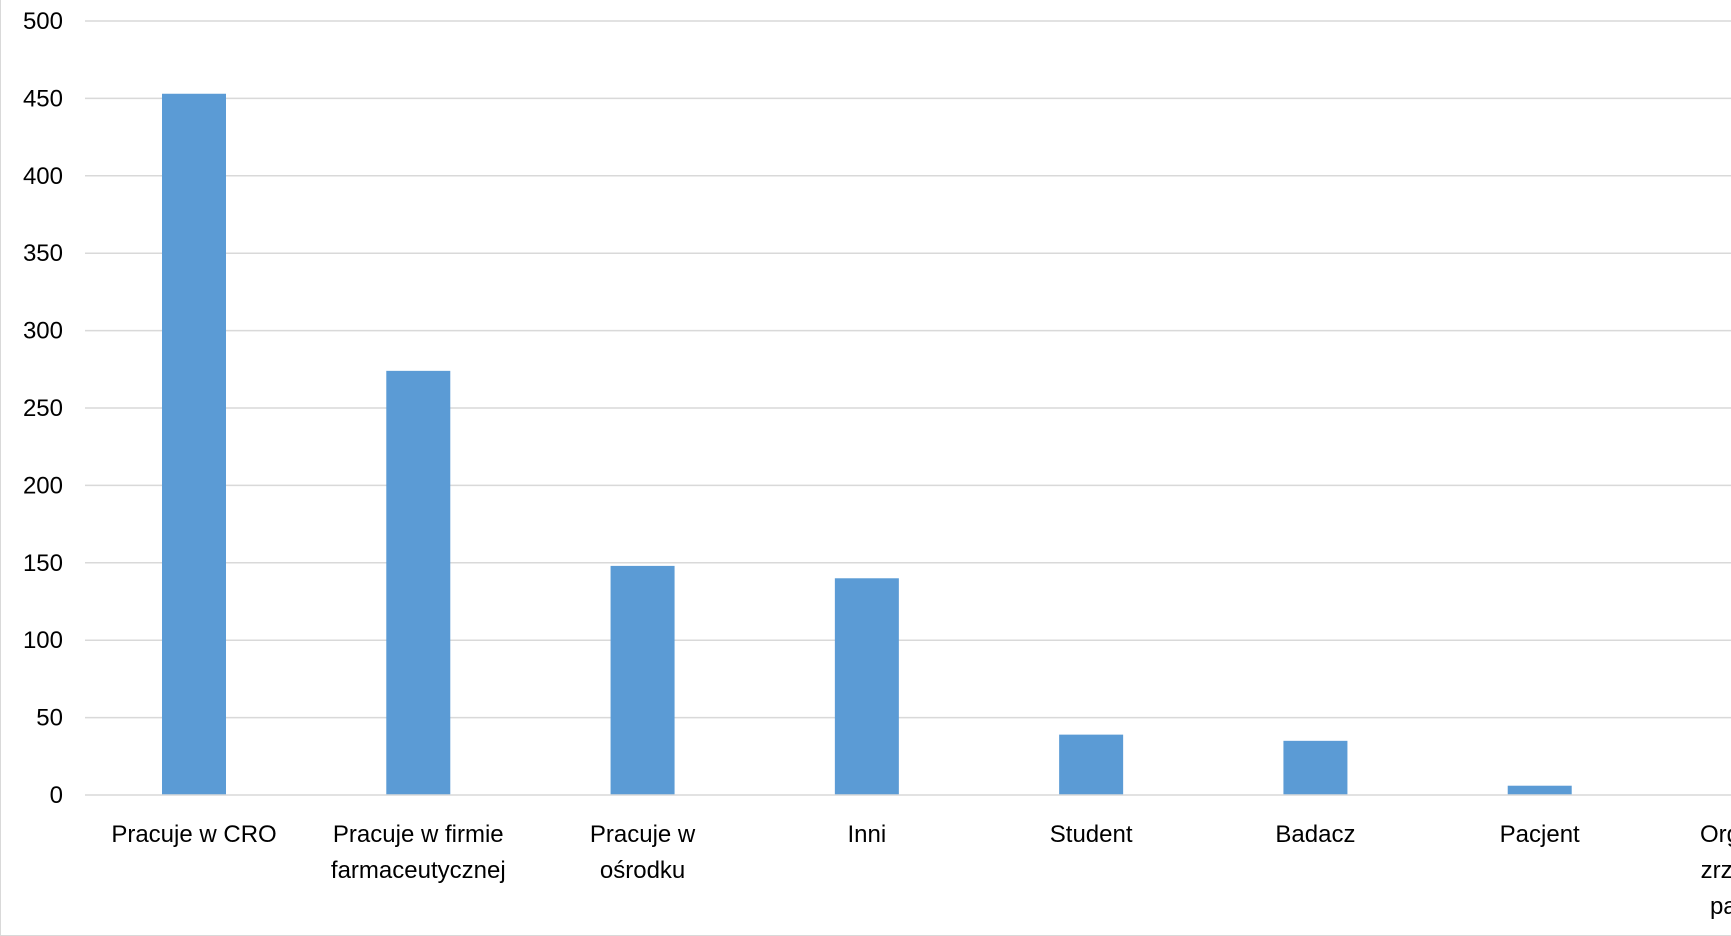  What do you see at coordinates (56, 795) in the screenshot?
I see `y-tick-label: 0` at bounding box center [56, 795].